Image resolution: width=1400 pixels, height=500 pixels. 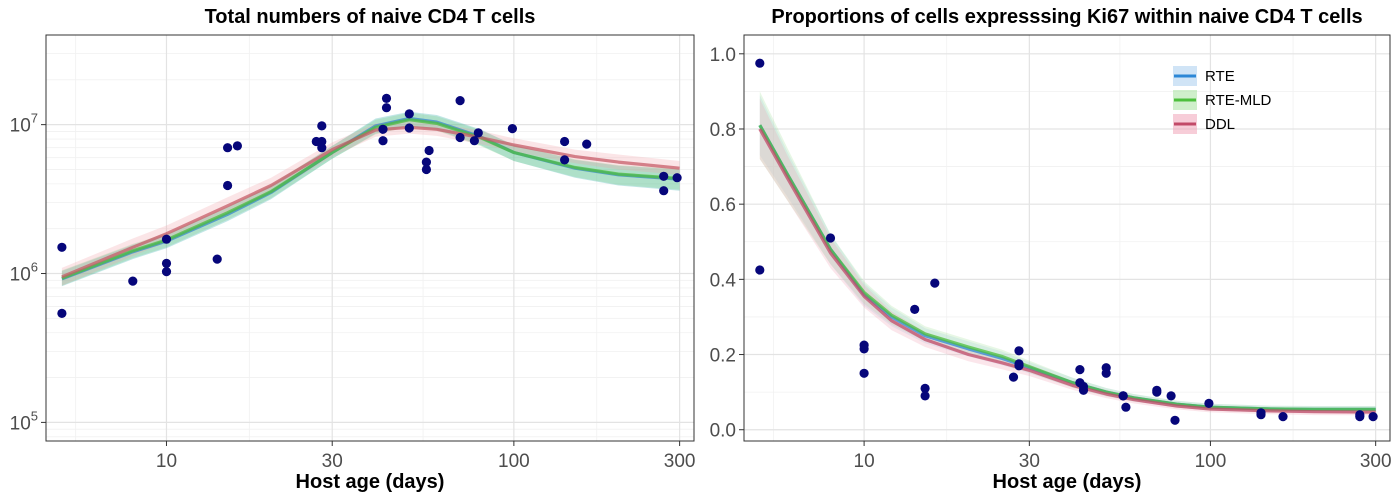 What do you see at coordinates (24, 124) in the screenshot?
I see `y-tick-label: 10⁷` at bounding box center [24, 124].